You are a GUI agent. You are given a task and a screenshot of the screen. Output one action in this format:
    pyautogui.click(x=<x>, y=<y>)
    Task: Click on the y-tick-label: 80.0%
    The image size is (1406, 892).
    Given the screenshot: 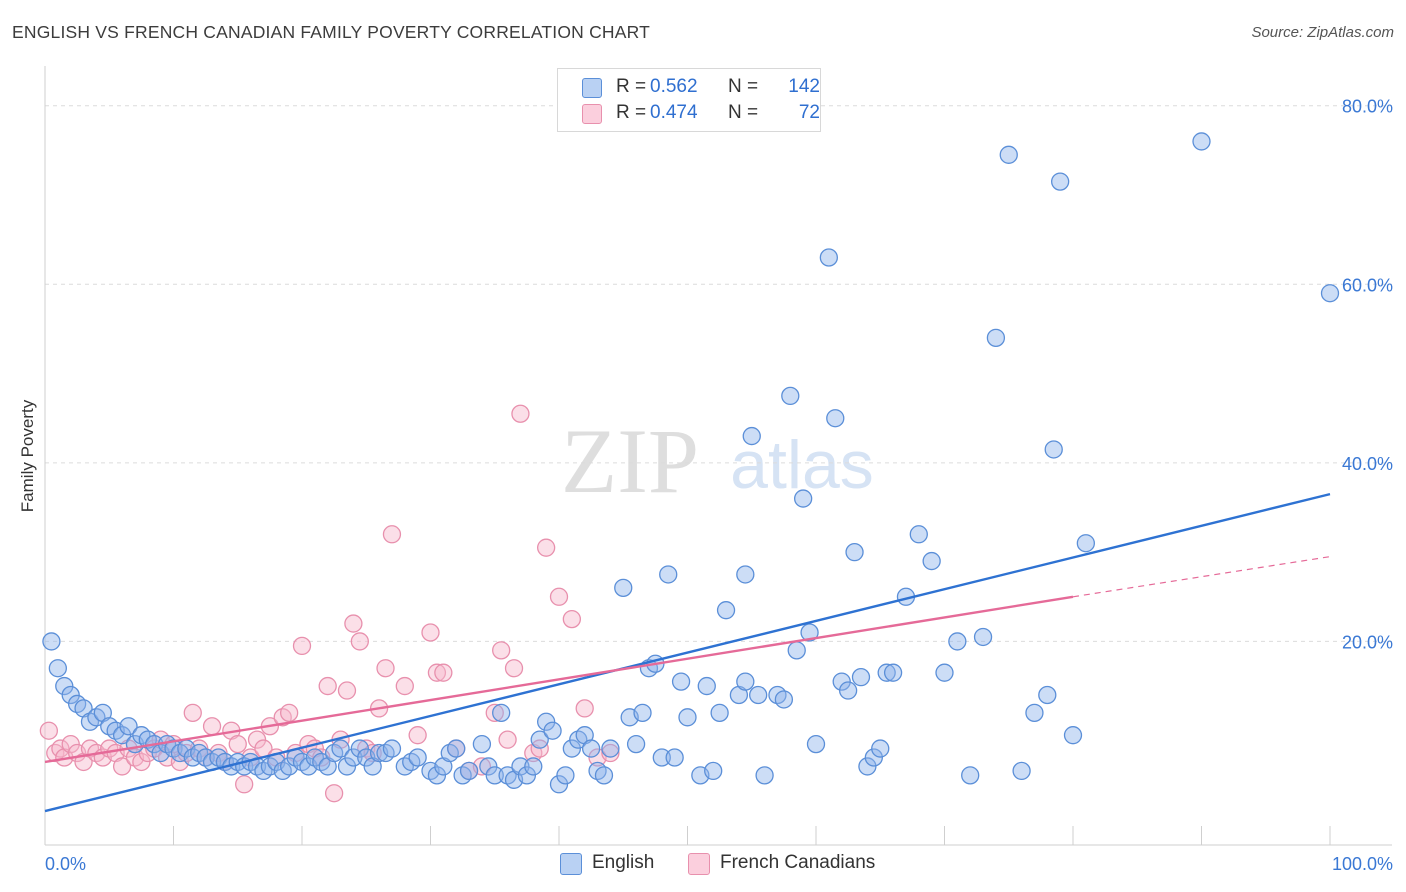 What is the action you would take?
    pyautogui.click(x=1367, y=107)
    